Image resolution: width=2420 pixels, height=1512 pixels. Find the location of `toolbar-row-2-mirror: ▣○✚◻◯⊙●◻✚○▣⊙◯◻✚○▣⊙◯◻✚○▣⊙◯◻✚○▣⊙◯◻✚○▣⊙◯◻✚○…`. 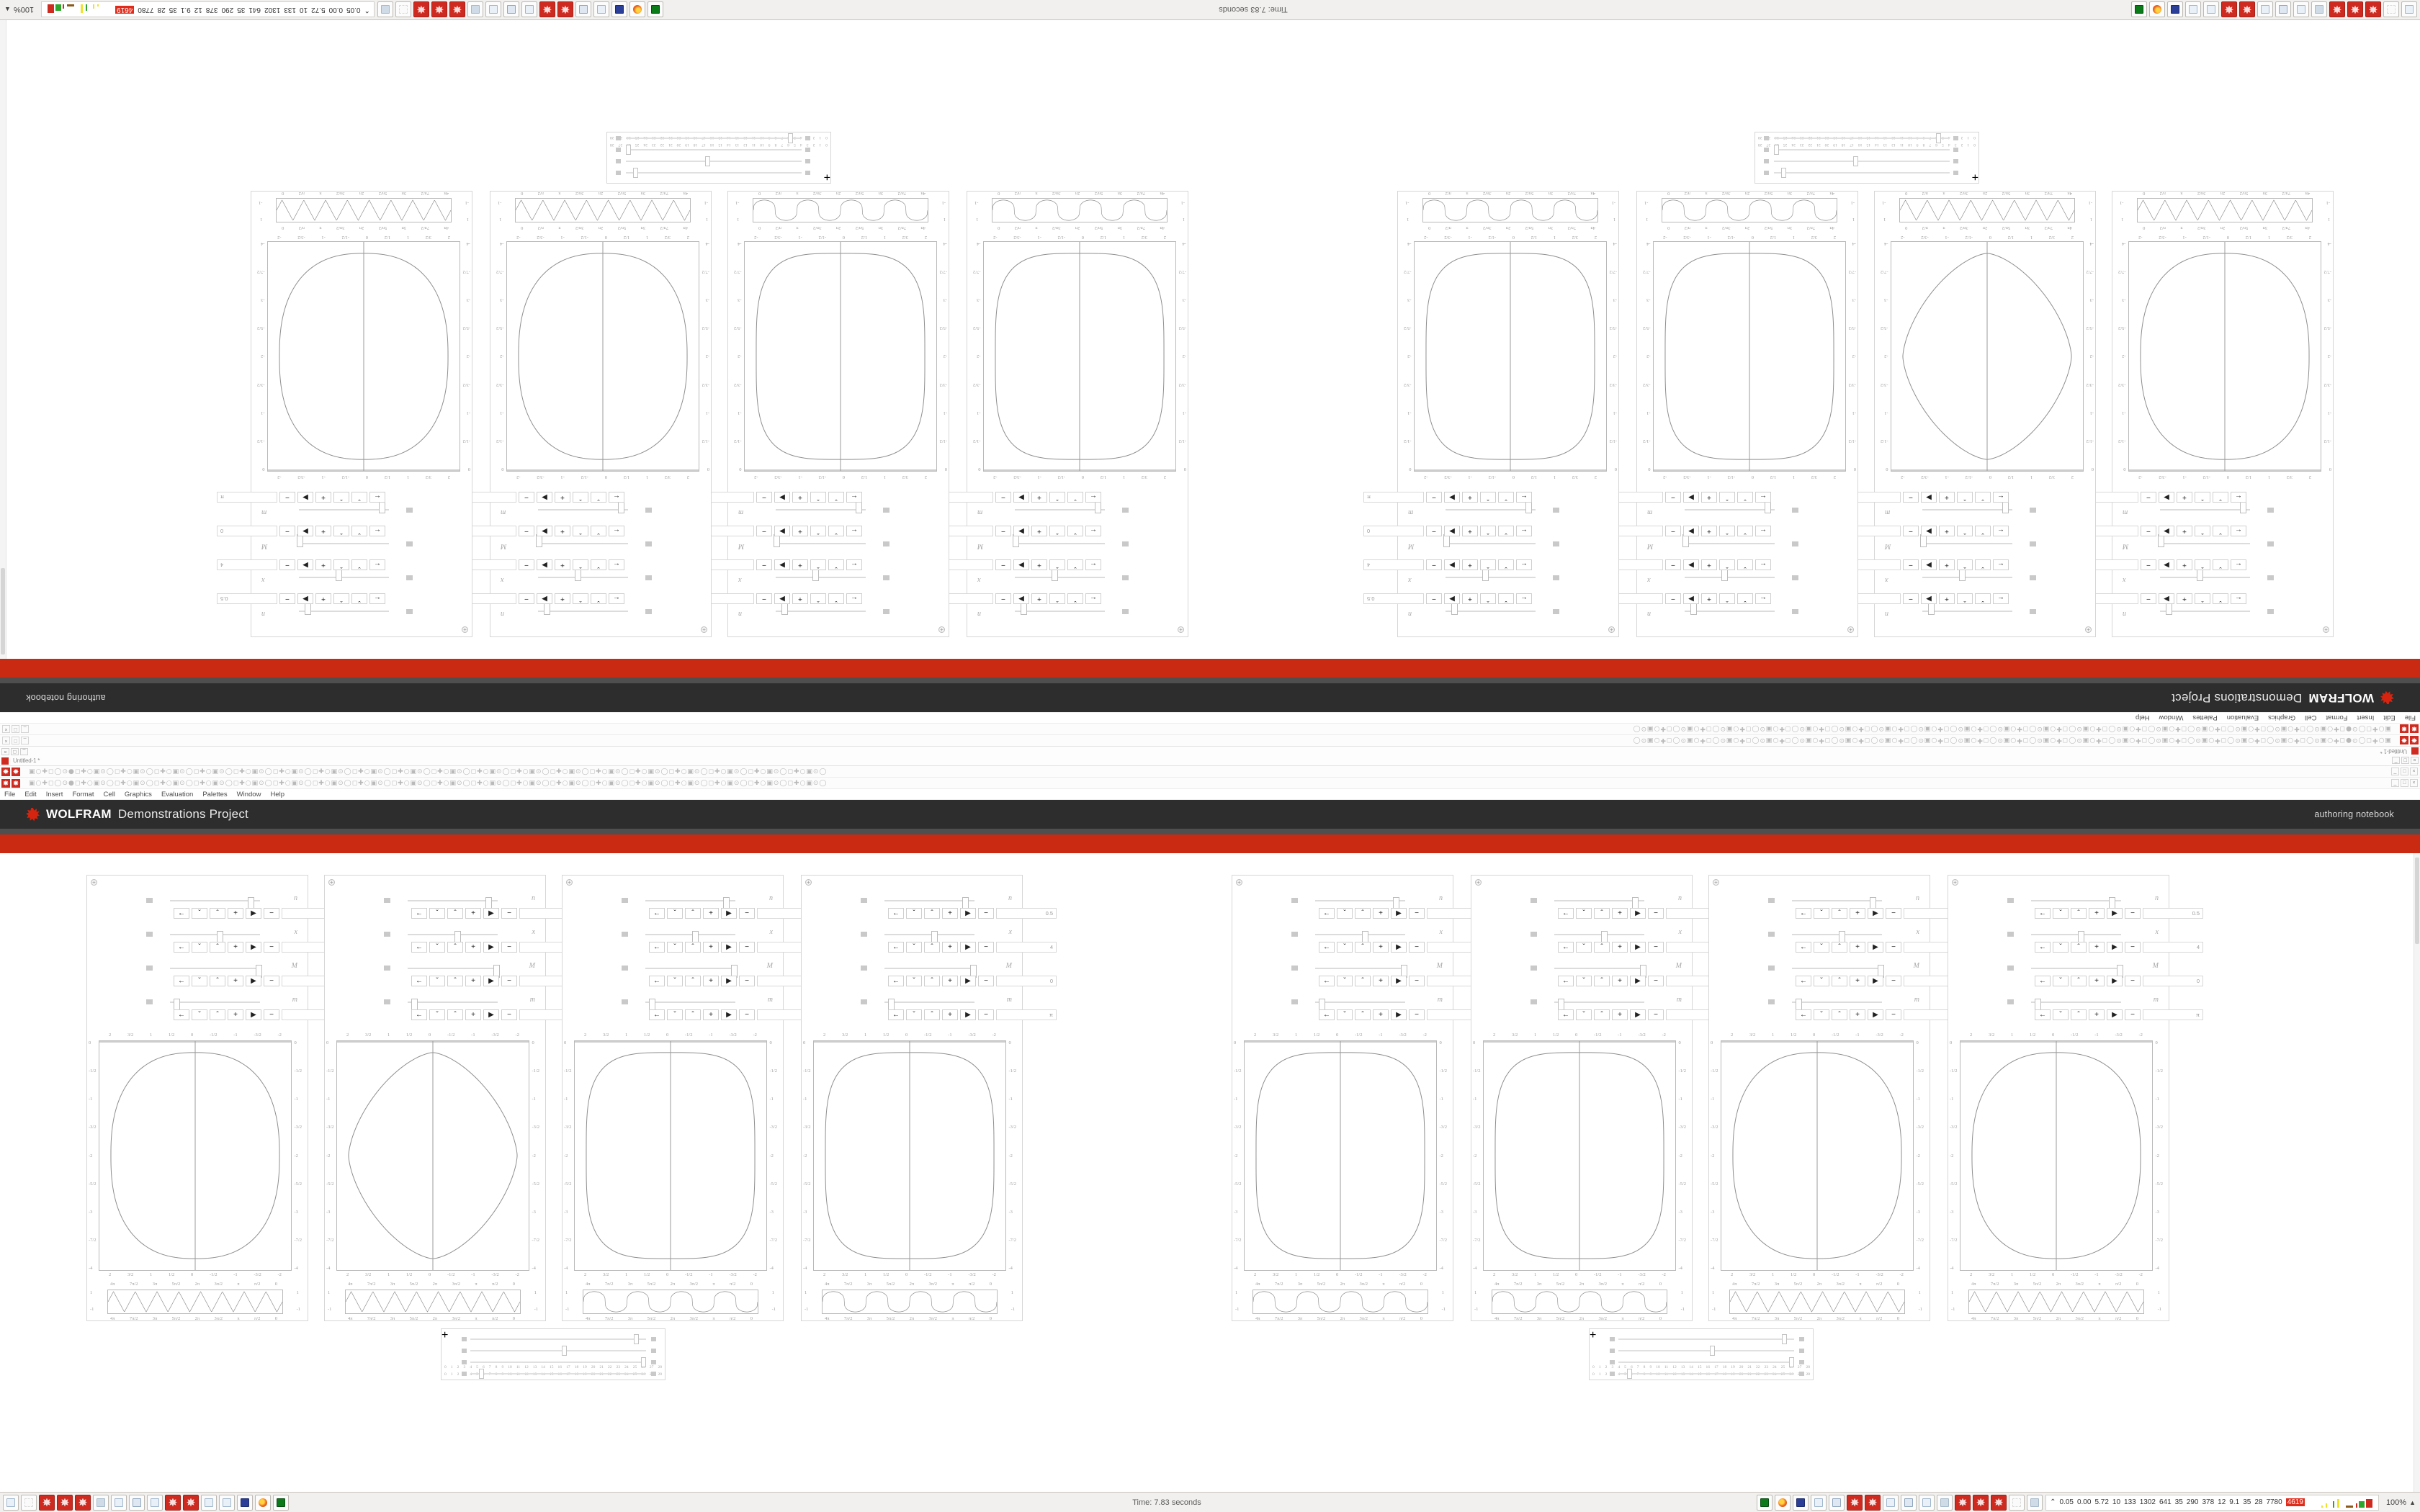

toolbar-row-2-mirror: ▣○✚◻◯⊙●◻✚○▣⊙◯◻✚○▣⊙◯◻✚○▣⊙◯◻✚○▣⊙◯◻✚○▣⊙◯◻✚○… is located at coordinates (1210, 728).